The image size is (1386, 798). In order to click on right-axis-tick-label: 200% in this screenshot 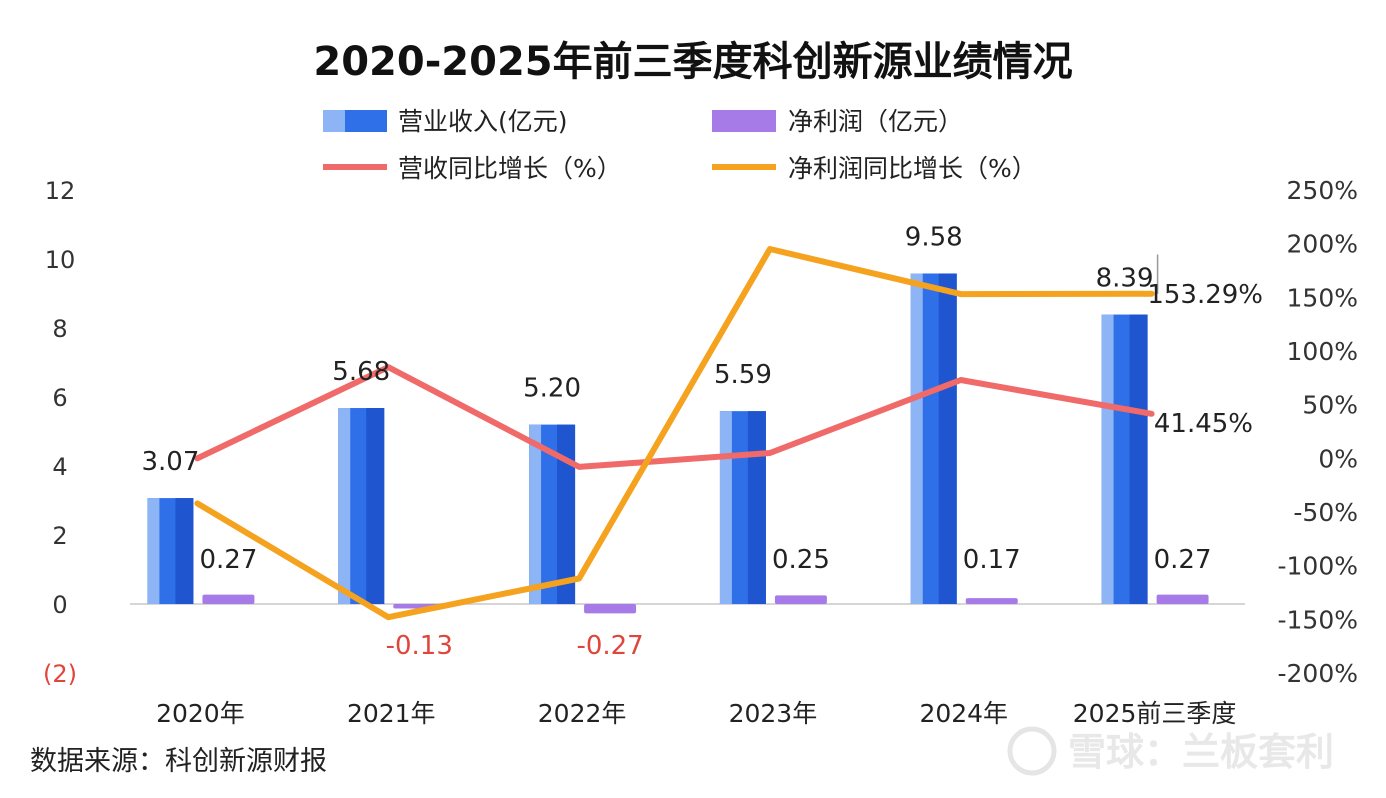, I will do `click(1322, 244)`.